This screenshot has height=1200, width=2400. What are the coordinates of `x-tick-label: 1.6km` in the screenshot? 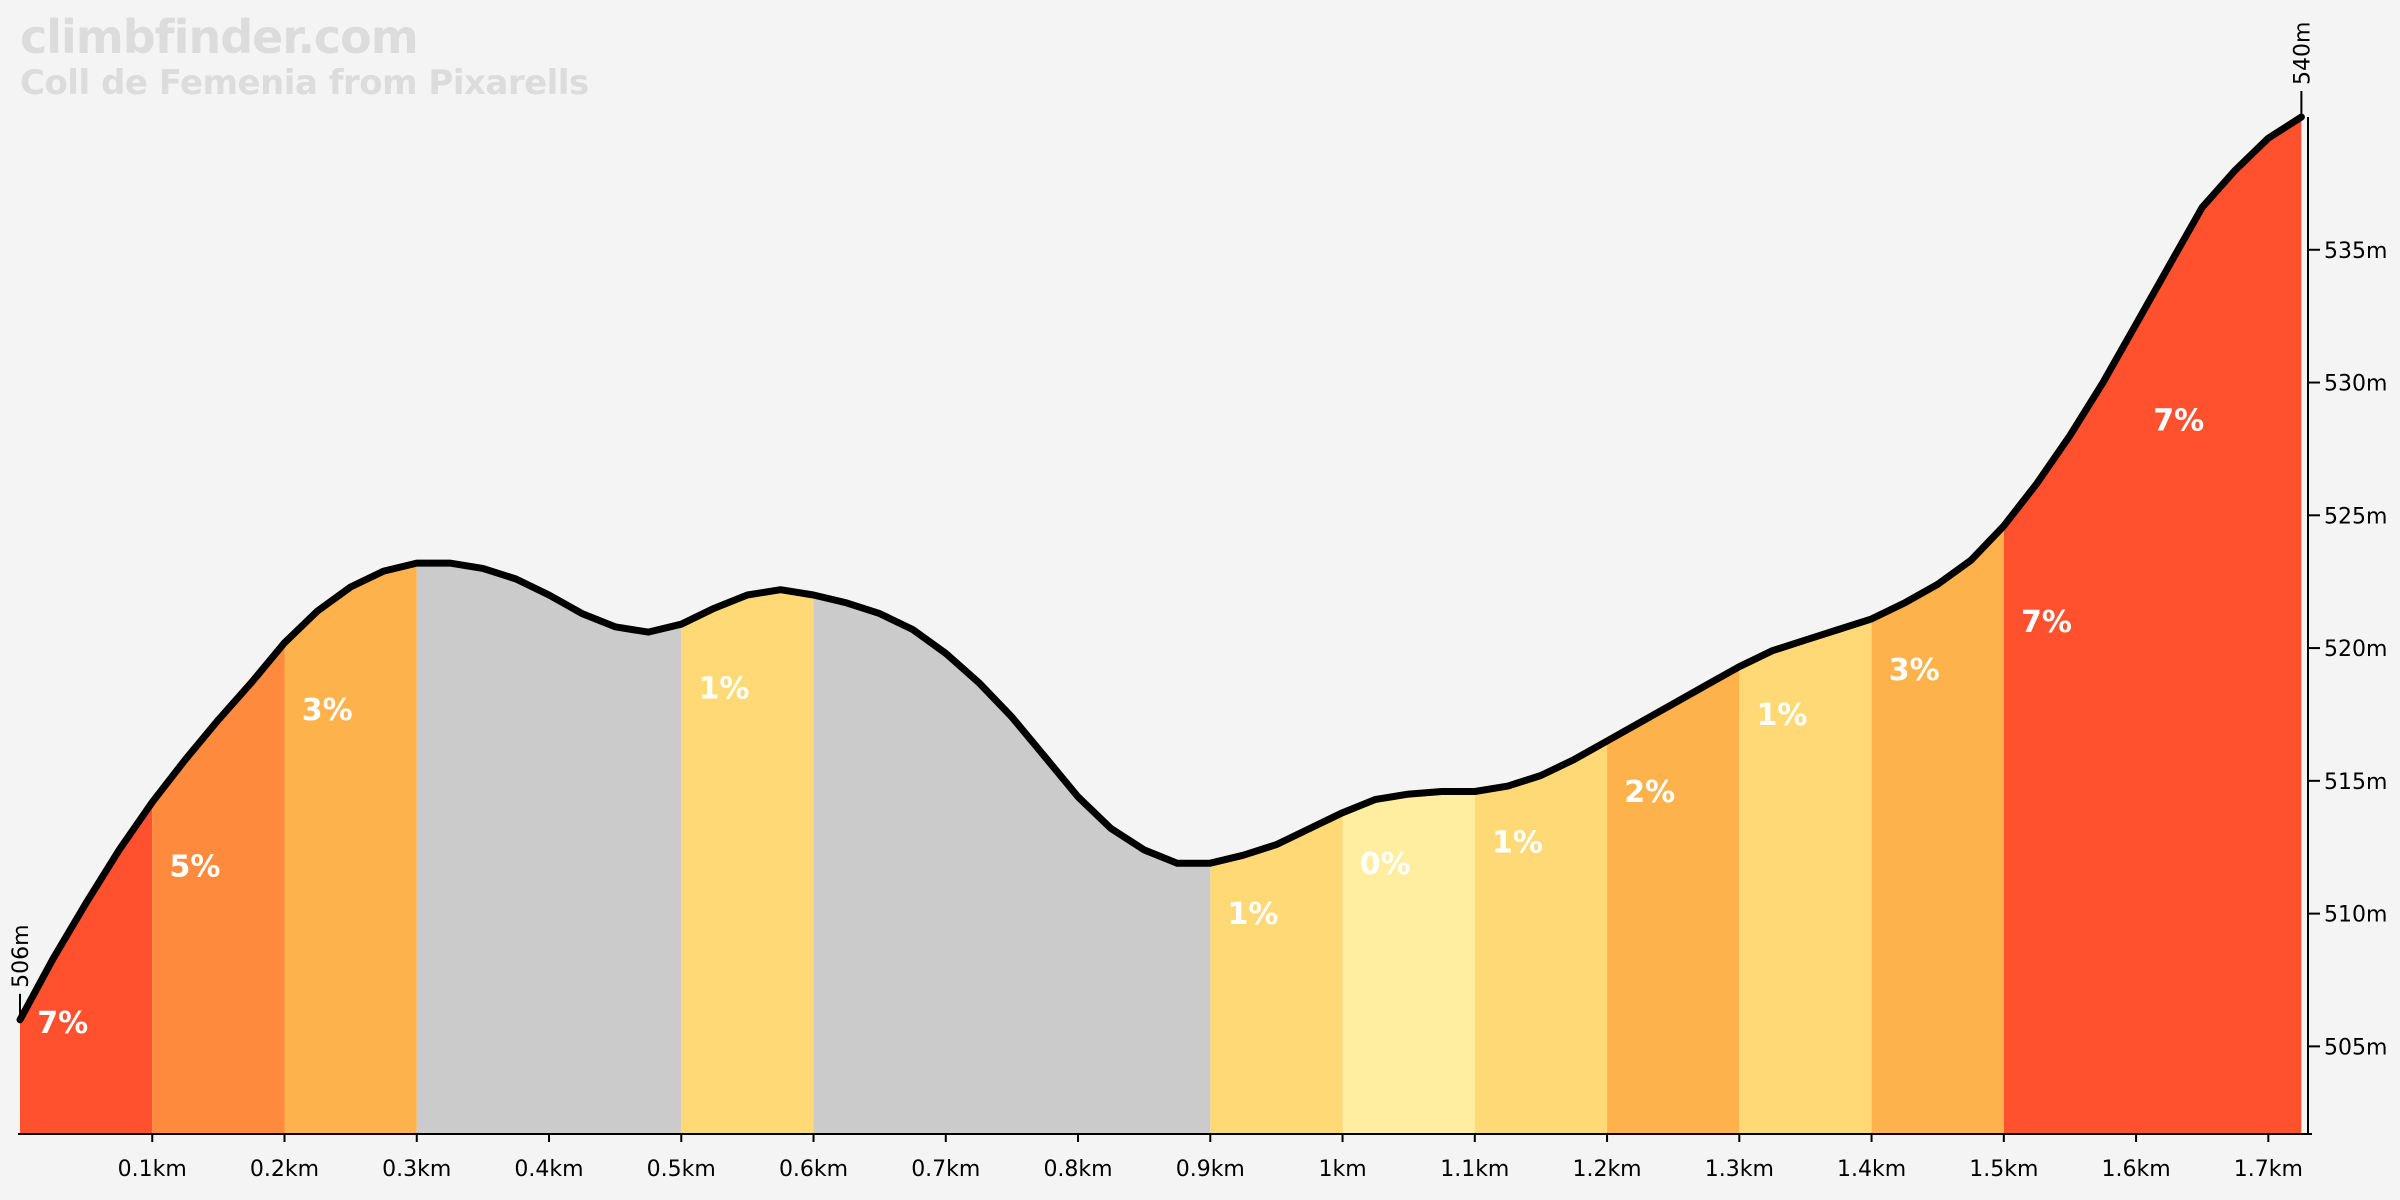 It's located at (2135, 1169).